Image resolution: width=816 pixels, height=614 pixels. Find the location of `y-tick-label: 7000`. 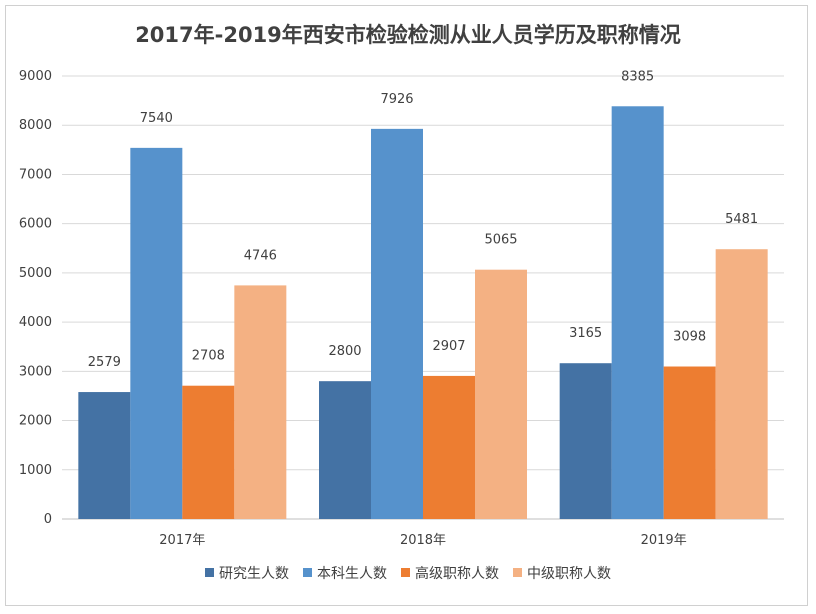

y-tick-label: 7000 is located at coordinates (35, 174).